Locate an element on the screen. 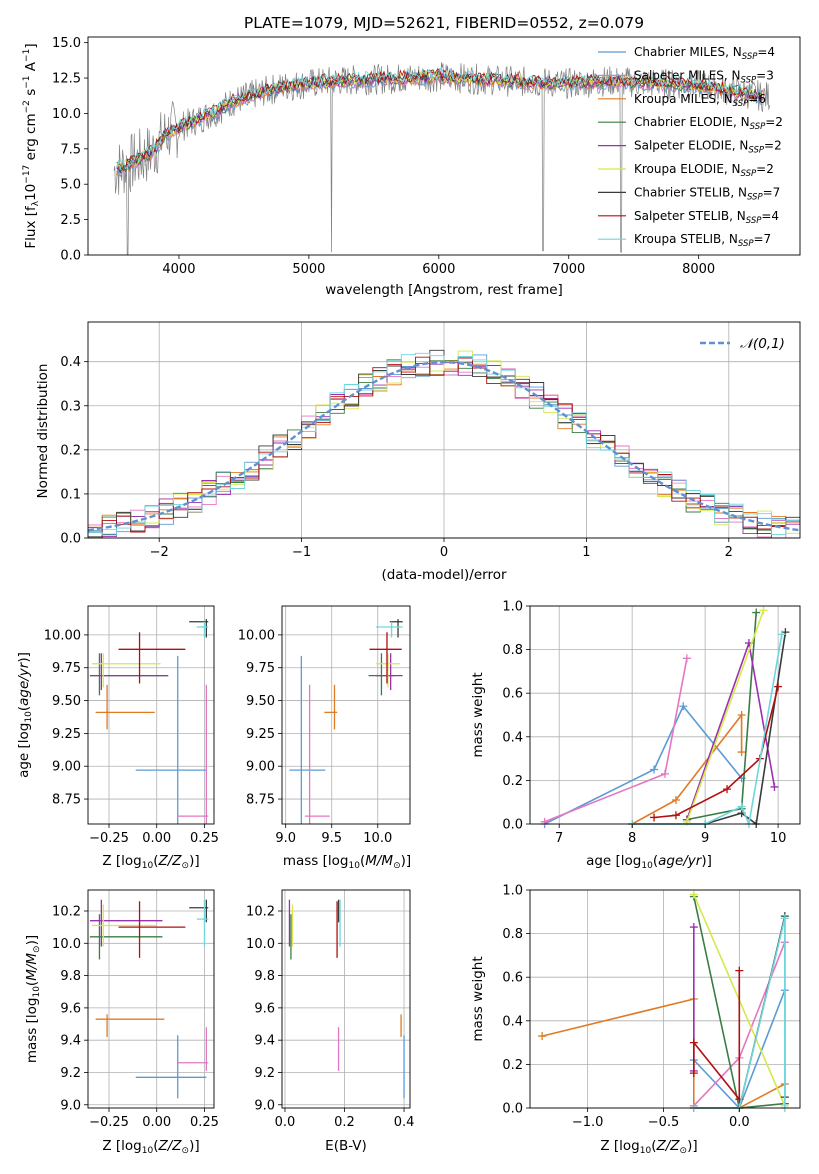 Image resolution: width=819 pixels, height=1174 pixels. x-tick-label: 1 is located at coordinates (586, 552).